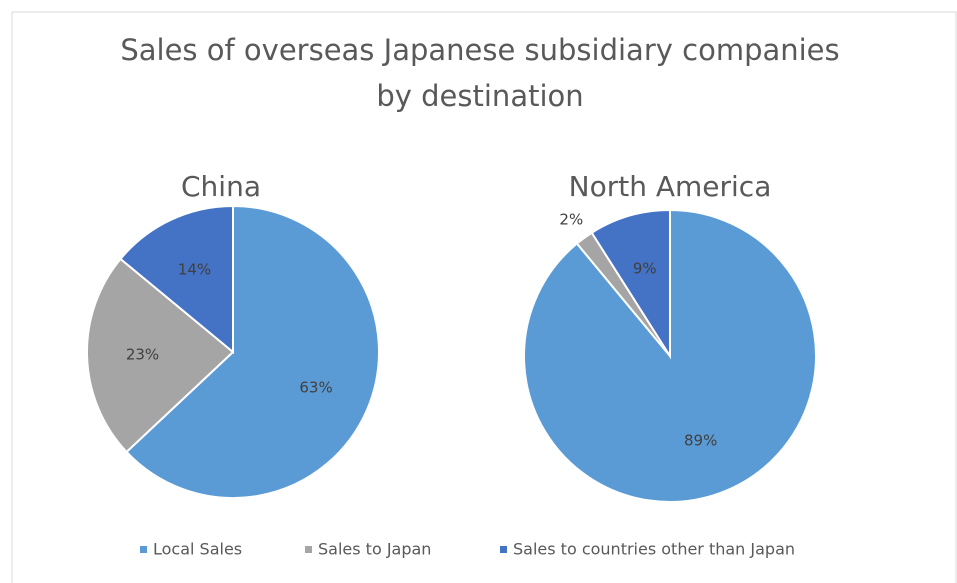 Image resolution: width=957 pixels, height=583 pixels. Describe the element at coordinates (670, 186) in the screenshot. I see `pie-title: North America` at that location.